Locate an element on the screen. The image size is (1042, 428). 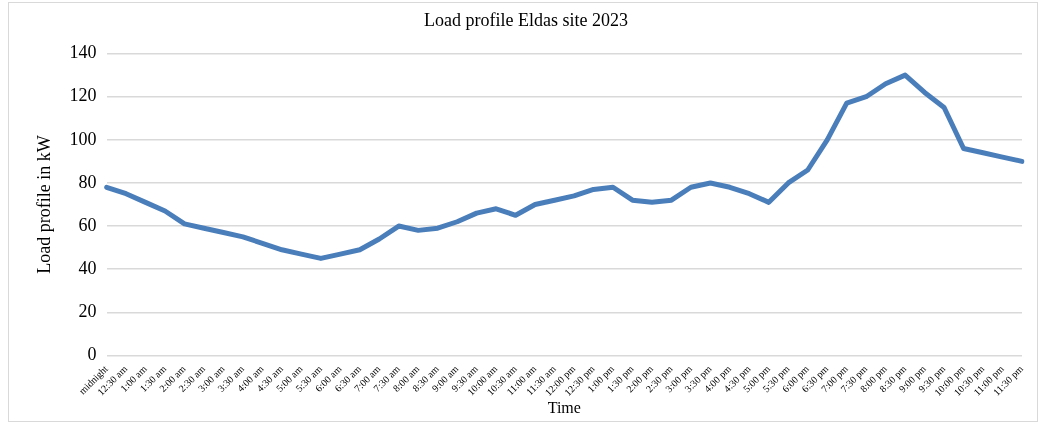
y-tick-label: 120 is located at coordinates (83, 95).